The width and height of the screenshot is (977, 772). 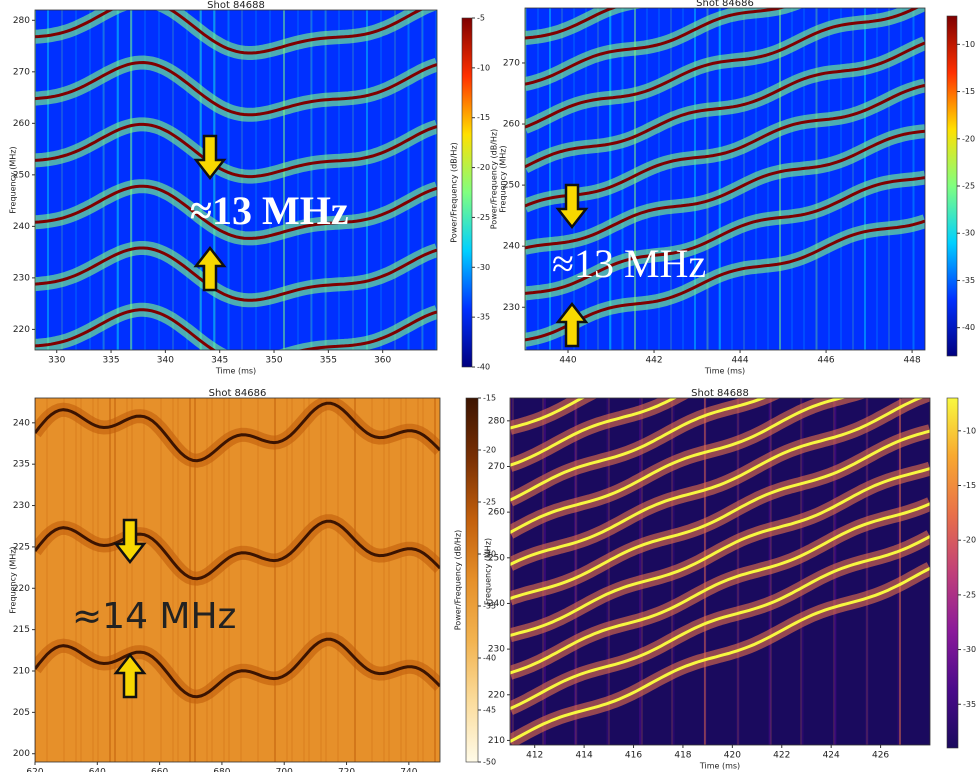 I want to click on x-tick-label: 640, so click(x=97, y=770).